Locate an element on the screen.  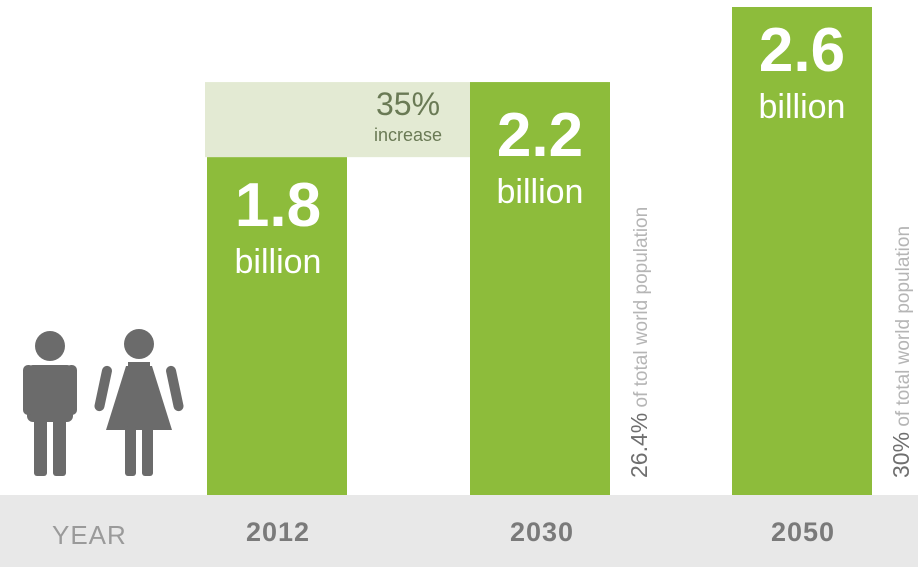
year-label-2050: 2050 is located at coordinates (803, 532).